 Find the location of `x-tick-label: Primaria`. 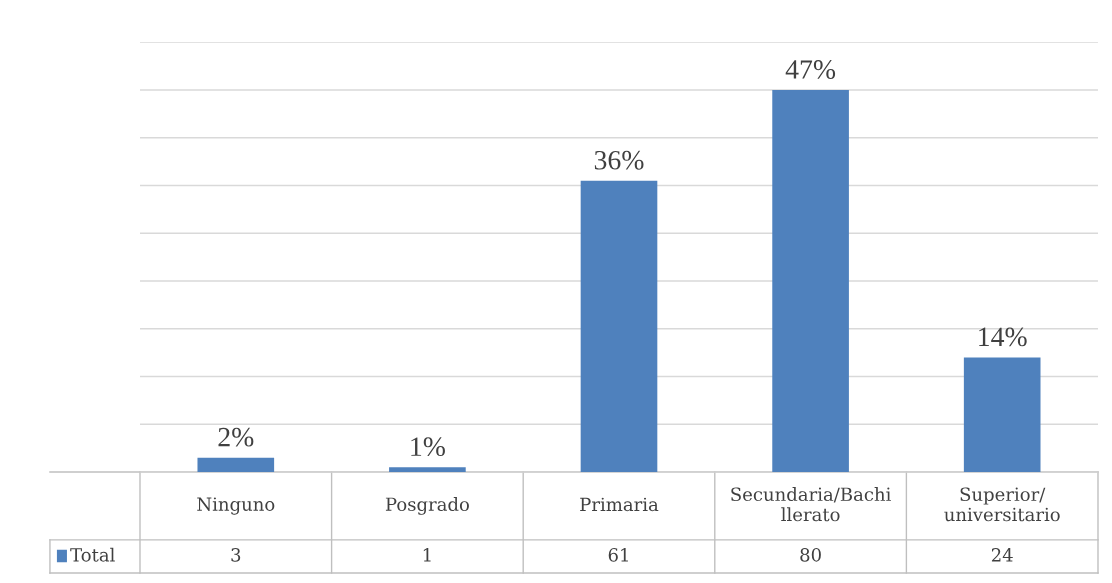

x-tick-label: Primaria is located at coordinates (619, 504).